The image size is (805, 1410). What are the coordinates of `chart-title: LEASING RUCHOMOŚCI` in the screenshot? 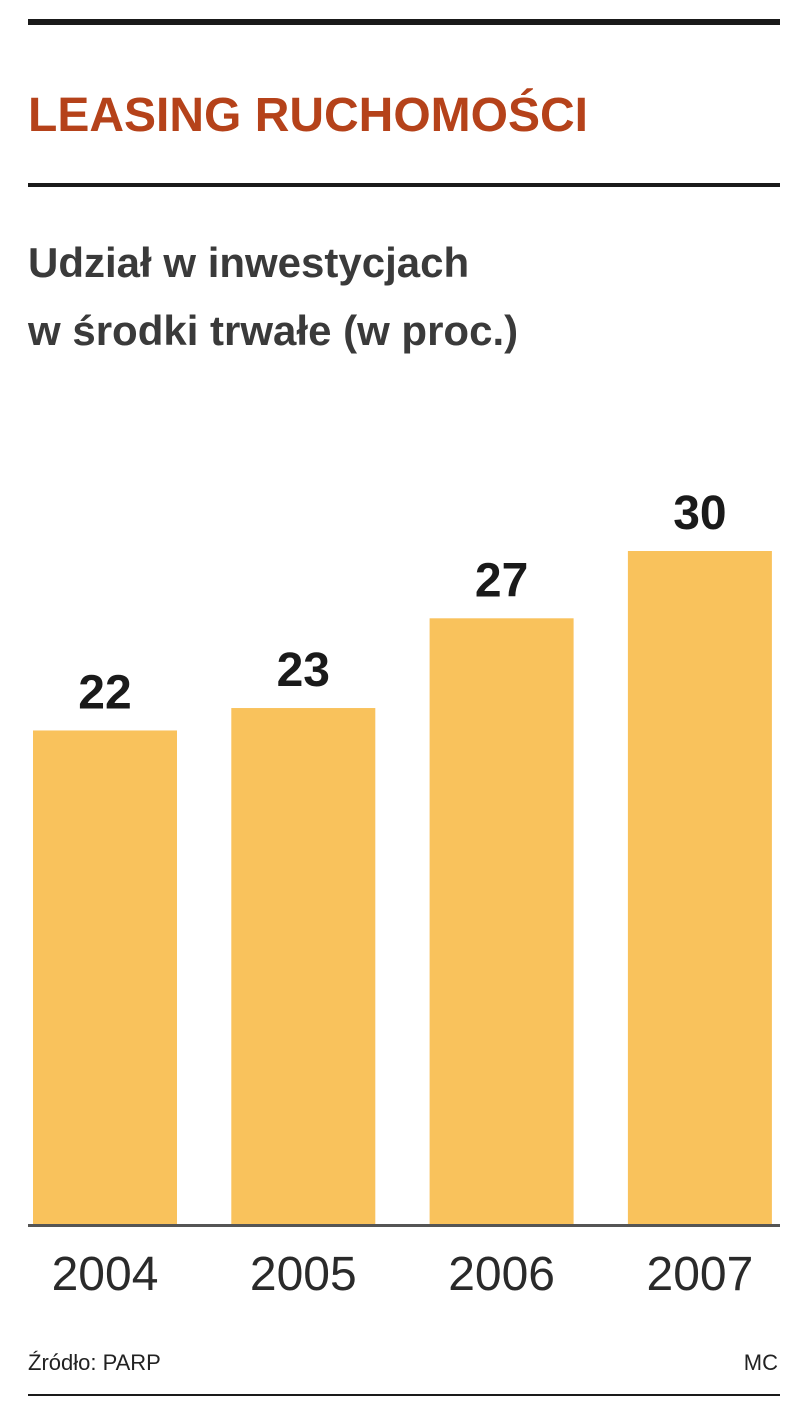 It's located at (308, 114).